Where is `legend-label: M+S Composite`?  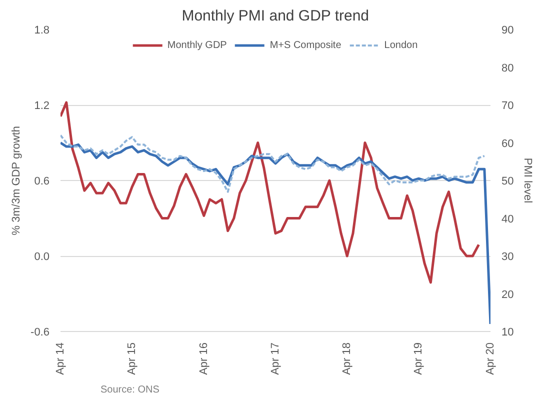 legend-label: M+S Composite is located at coordinates (306, 45).